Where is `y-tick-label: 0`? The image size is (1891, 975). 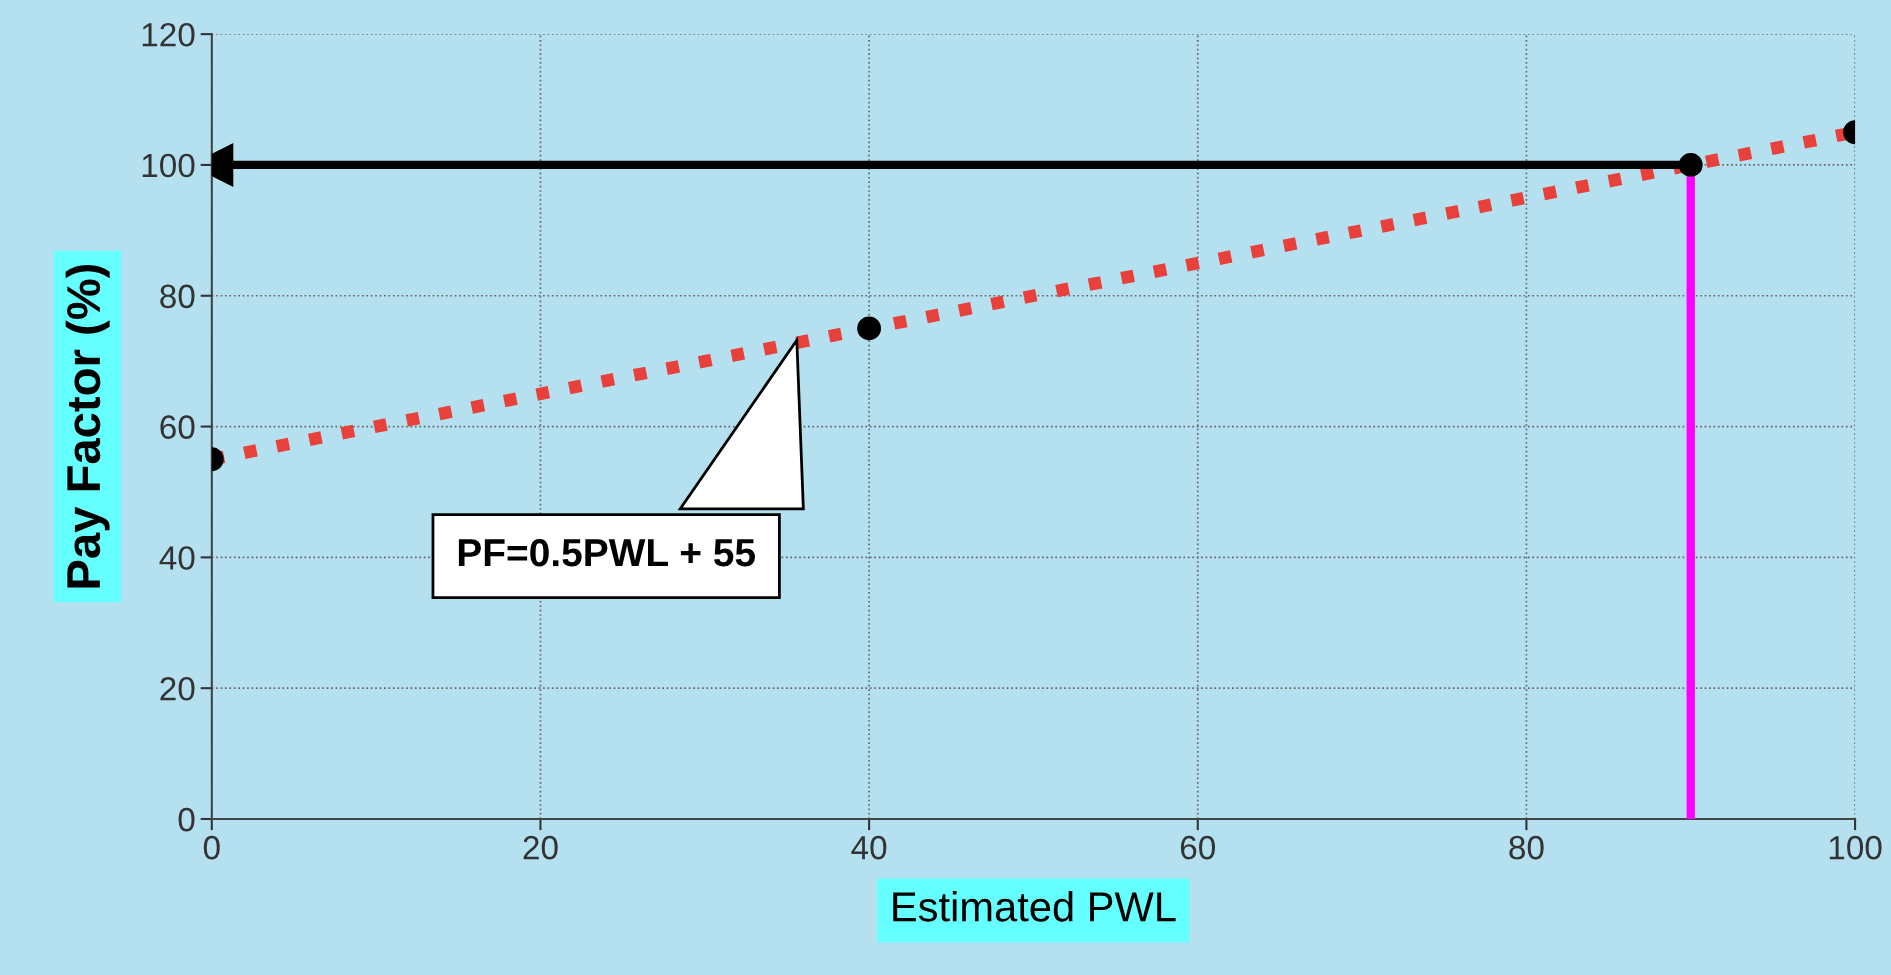 y-tick-label: 0 is located at coordinates (186, 819).